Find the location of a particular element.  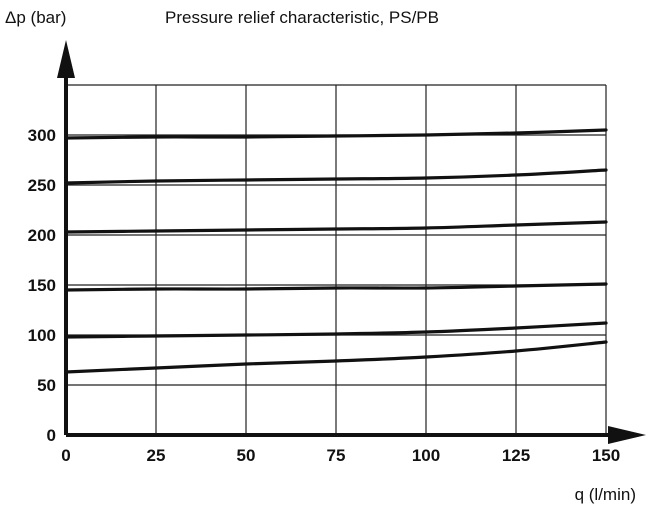

y-tick-label: 100 is located at coordinates (42, 335).